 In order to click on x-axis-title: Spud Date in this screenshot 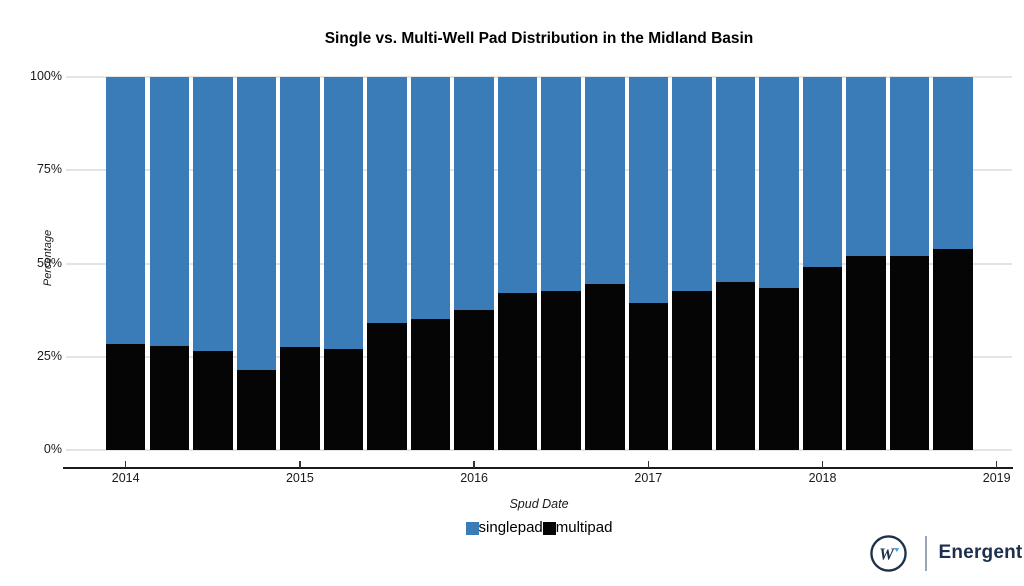, I will do `click(539, 504)`.